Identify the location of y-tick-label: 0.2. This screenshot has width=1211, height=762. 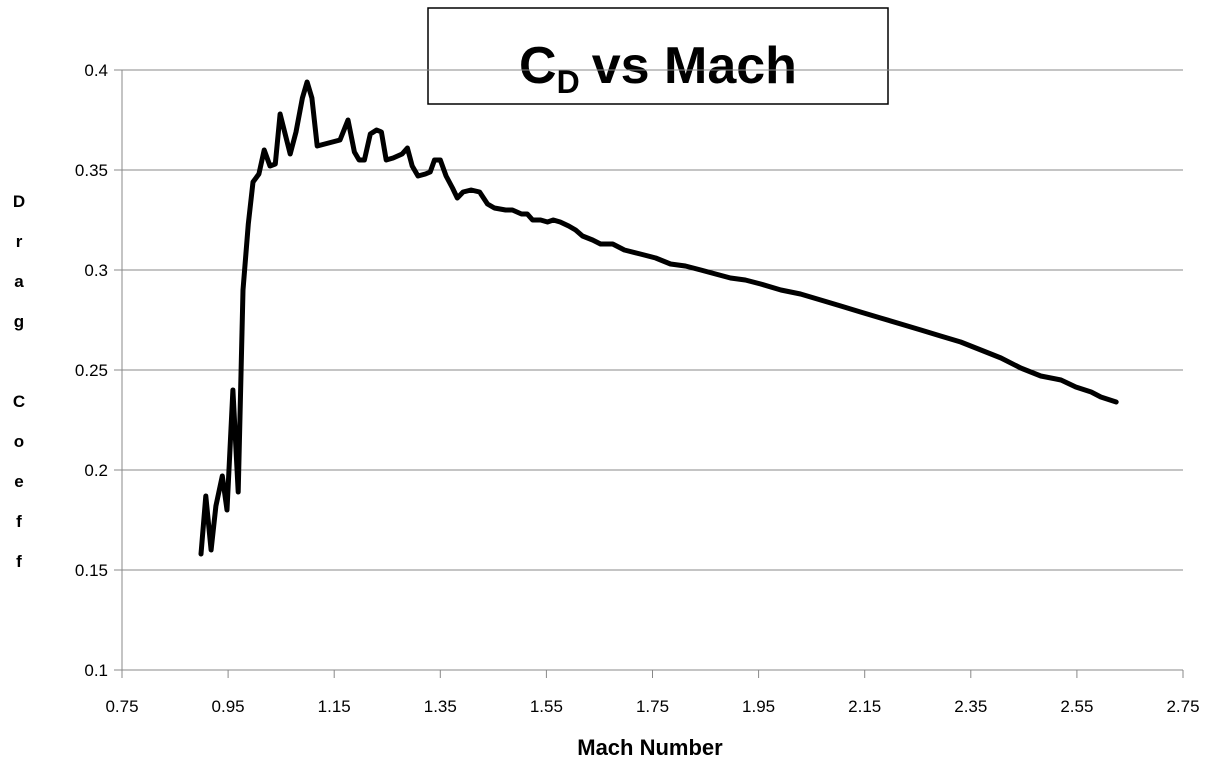
(96, 470).